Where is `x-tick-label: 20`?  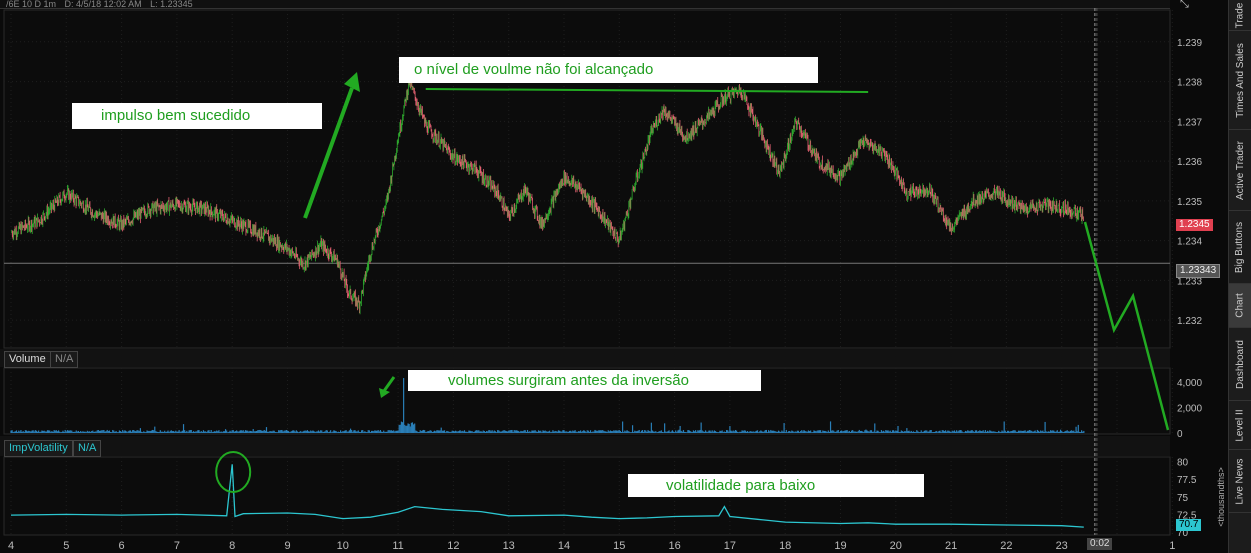 x-tick-label: 20 is located at coordinates (896, 546).